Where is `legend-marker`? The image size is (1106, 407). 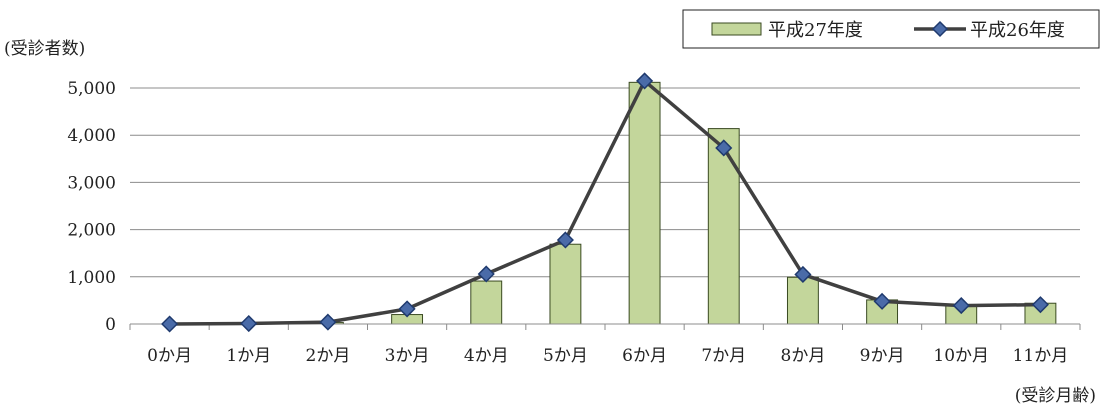
legend-marker is located at coordinates (940, 29).